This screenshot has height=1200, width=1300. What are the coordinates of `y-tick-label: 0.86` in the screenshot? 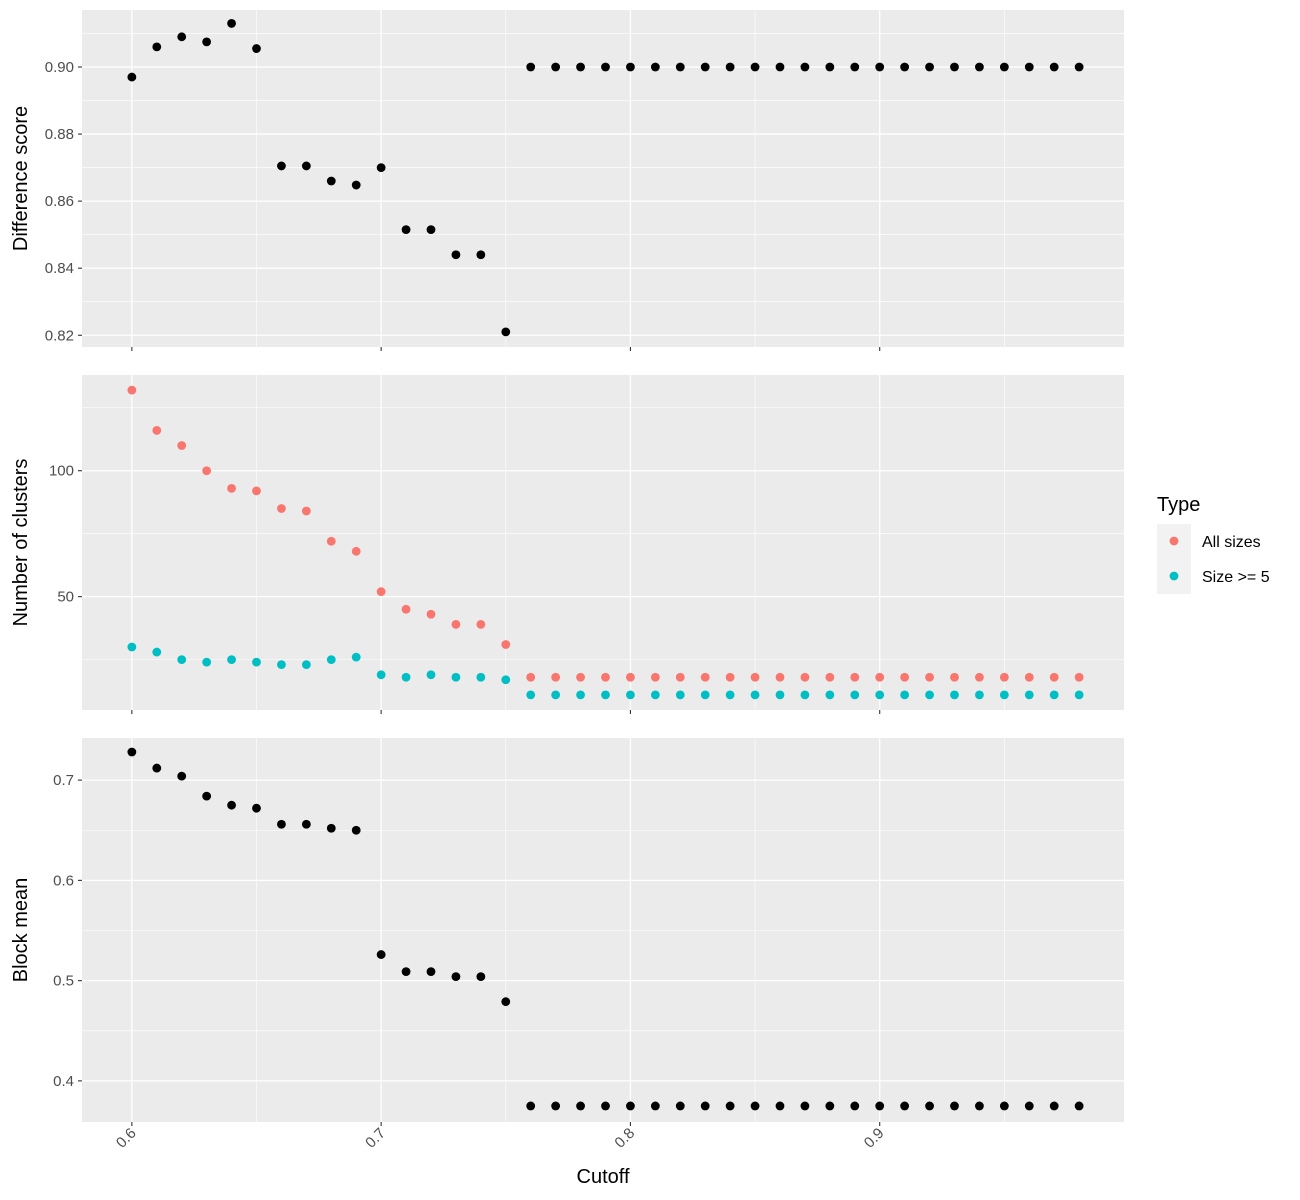 It's located at (59, 201).